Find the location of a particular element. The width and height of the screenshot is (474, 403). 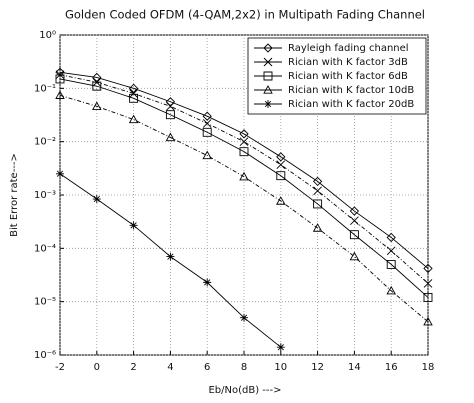

y-tick-label: 10⁻⁵ is located at coordinates (45, 302).